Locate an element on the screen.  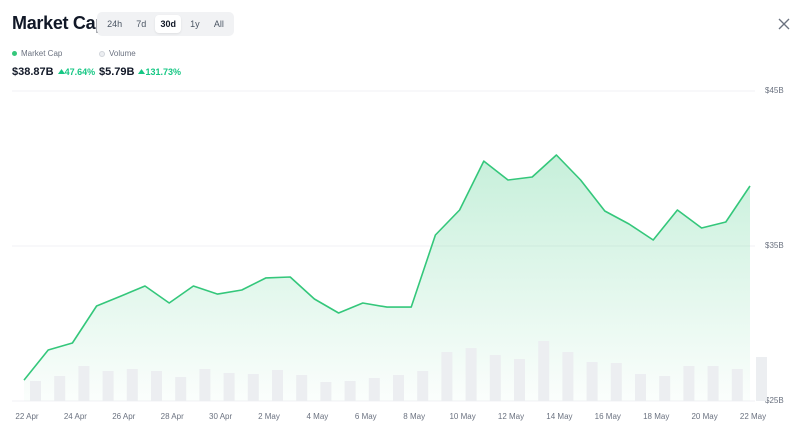
summary: $5.79B 131.73% is located at coordinates (140, 72).